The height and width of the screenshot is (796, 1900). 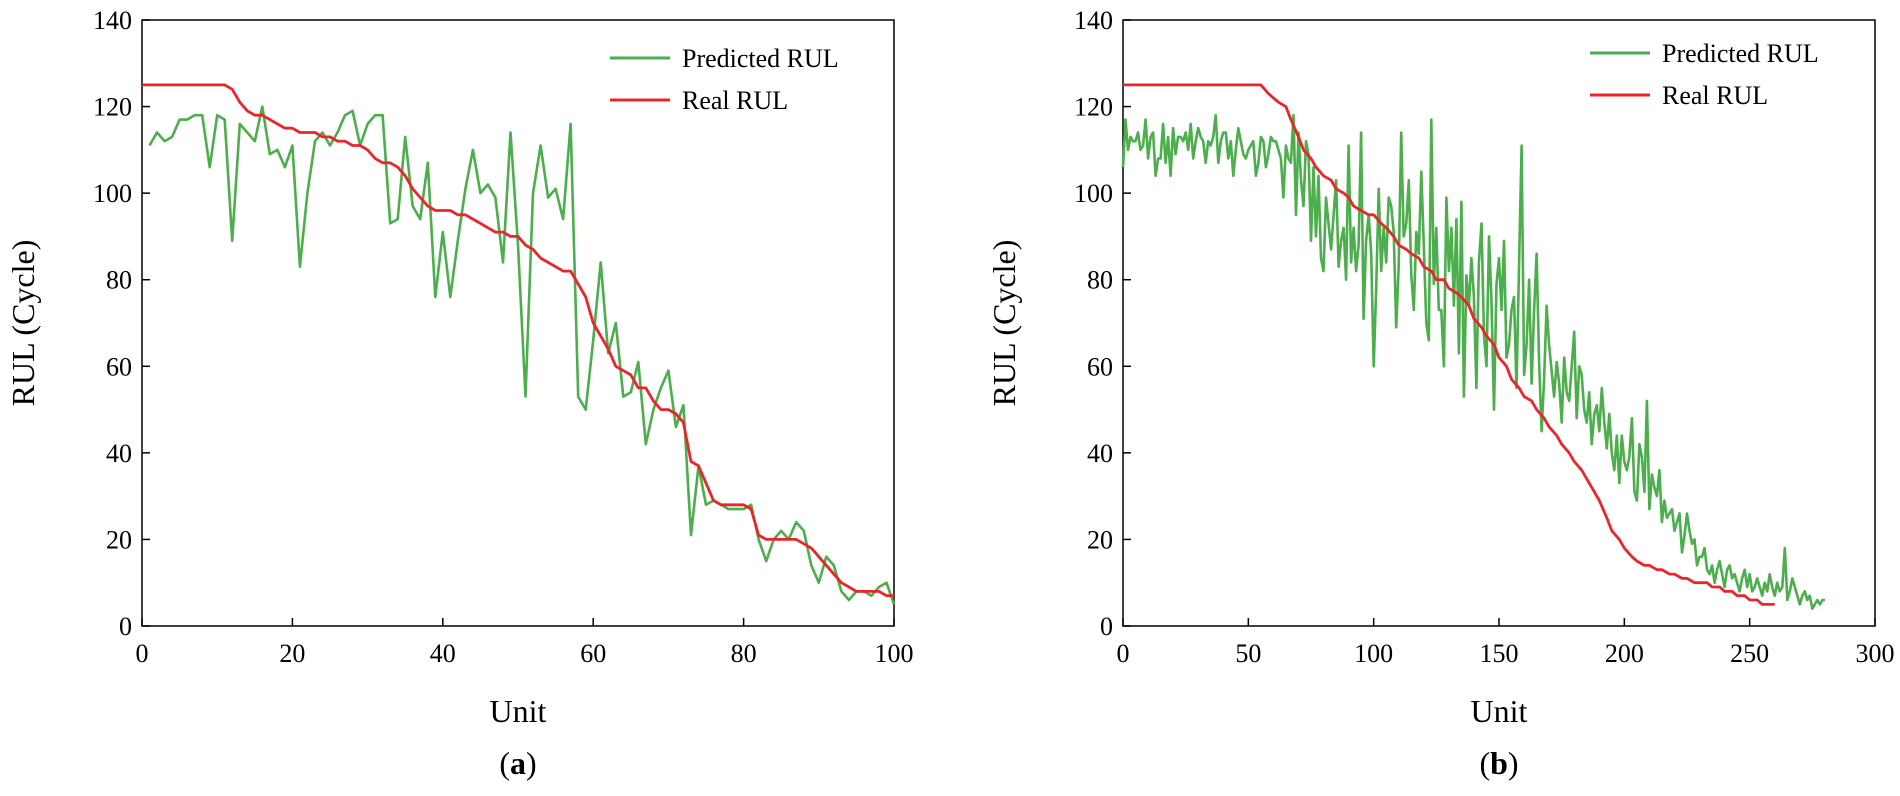 What do you see at coordinates (1499, 653) in the screenshot?
I see `x-tick-label: 150` at bounding box center [1499, 653].